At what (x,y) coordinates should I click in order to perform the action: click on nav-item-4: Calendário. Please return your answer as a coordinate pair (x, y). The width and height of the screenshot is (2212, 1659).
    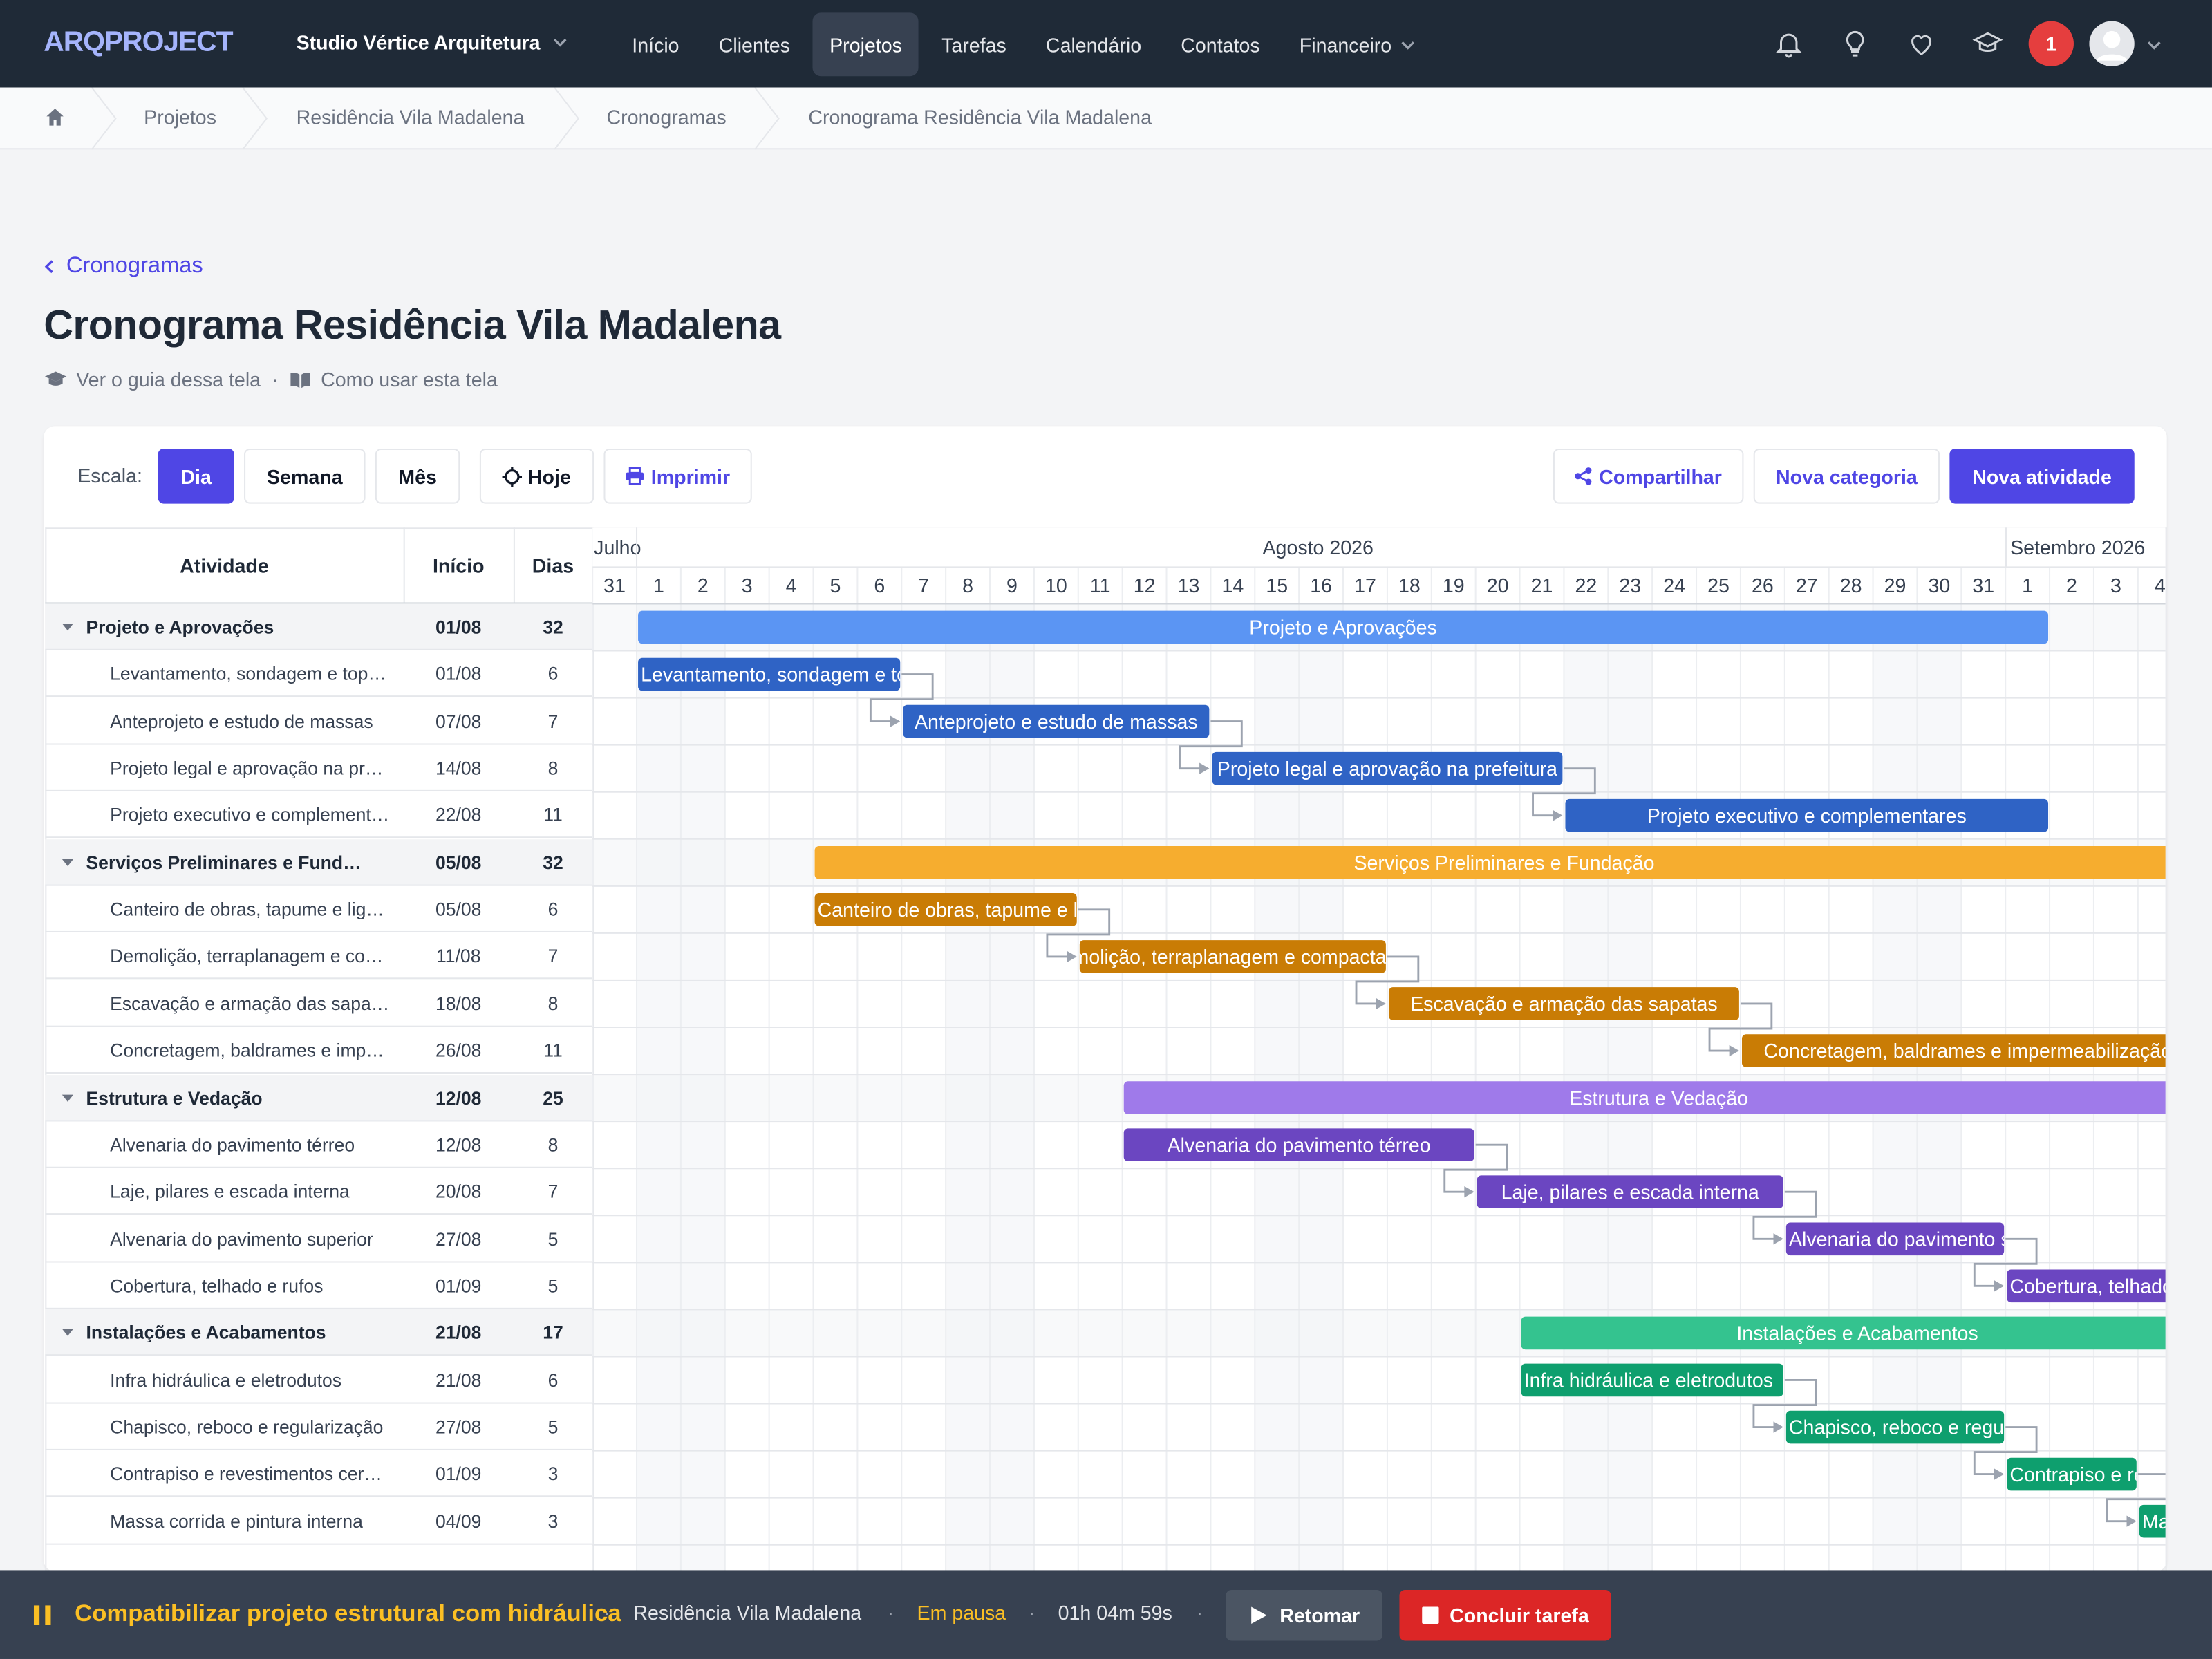
    Looking at the image, I should click on (1093, 44).